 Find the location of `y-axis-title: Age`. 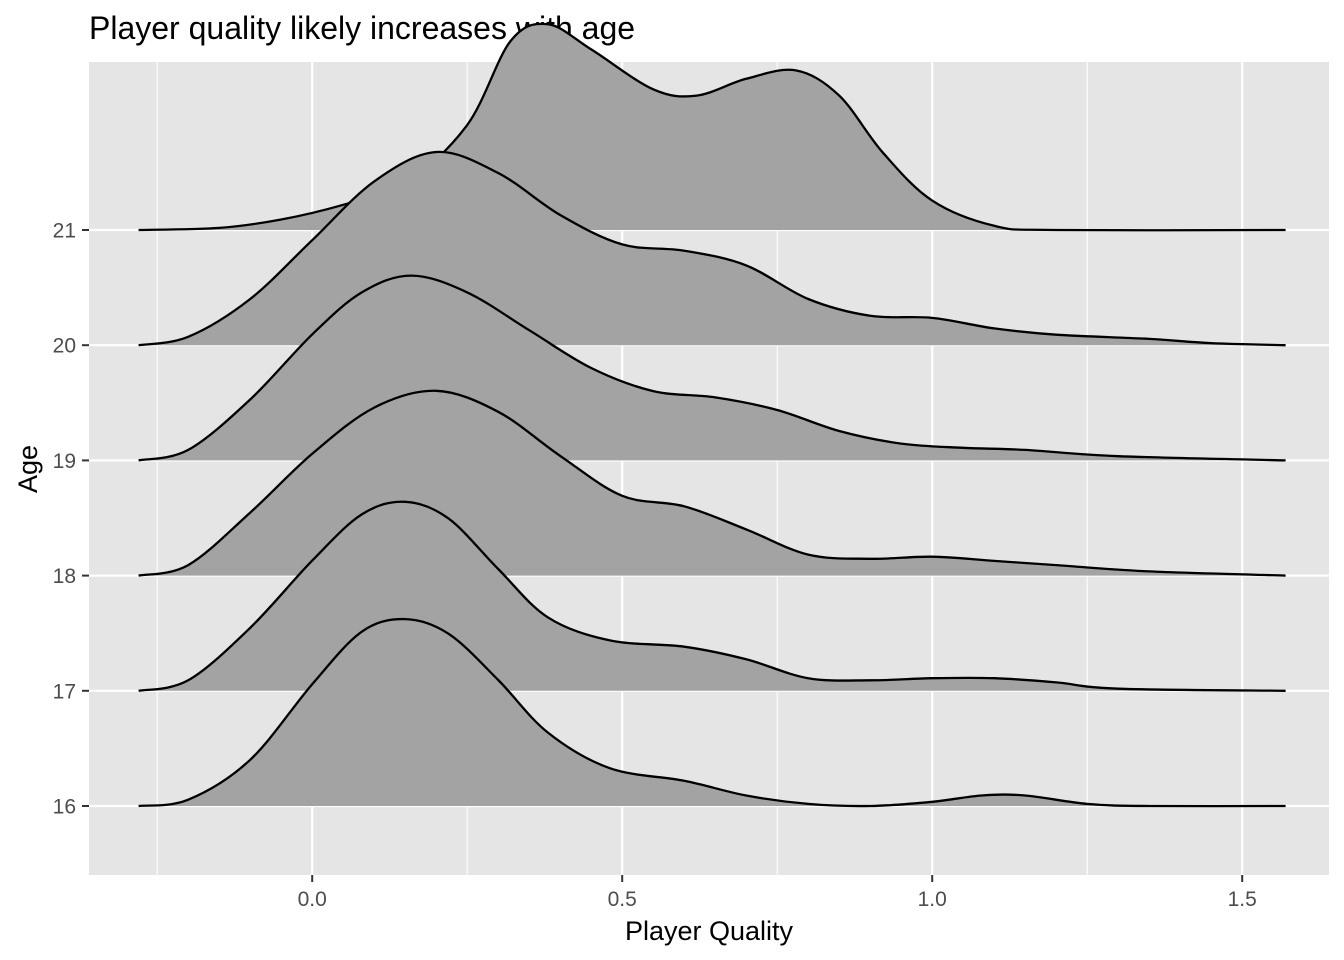

y-axis-title: Age is located at coordinates (28, 469).